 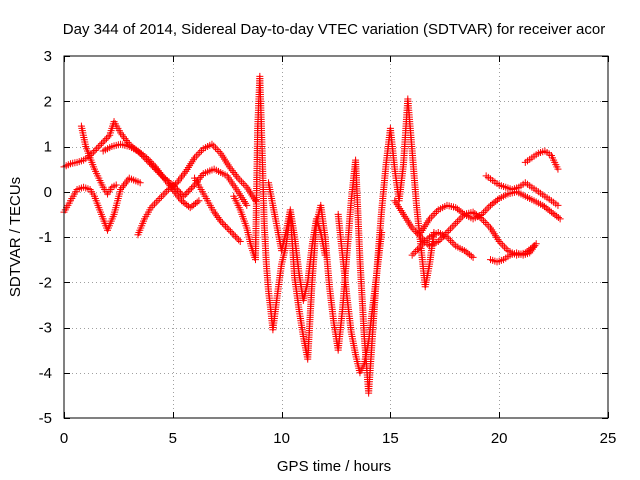 What do you see at coordinates (15, 237) in the screenshot?
I see `y-axis-label: SDTVAR / TECUs` at bounding box center [15, 237].